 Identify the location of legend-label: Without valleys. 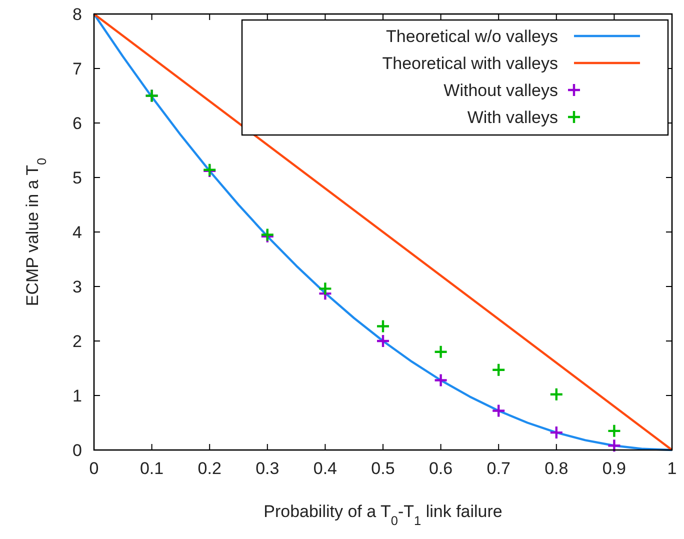
(501, 90).